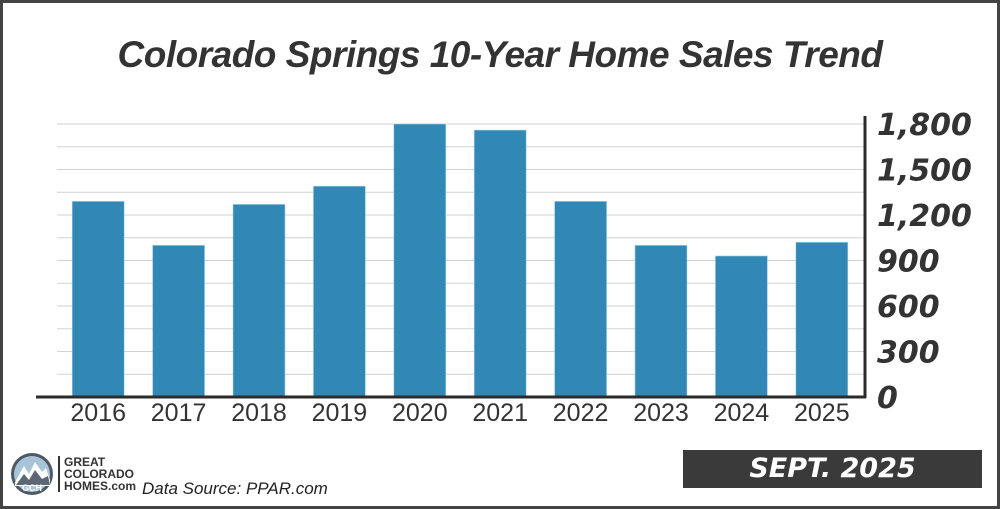 The image size is (1000, 509). What do you see at coordinates (420, 413) in the screenshot?
I see `x-tick-label: 2020` at bounding box center [420, 413].